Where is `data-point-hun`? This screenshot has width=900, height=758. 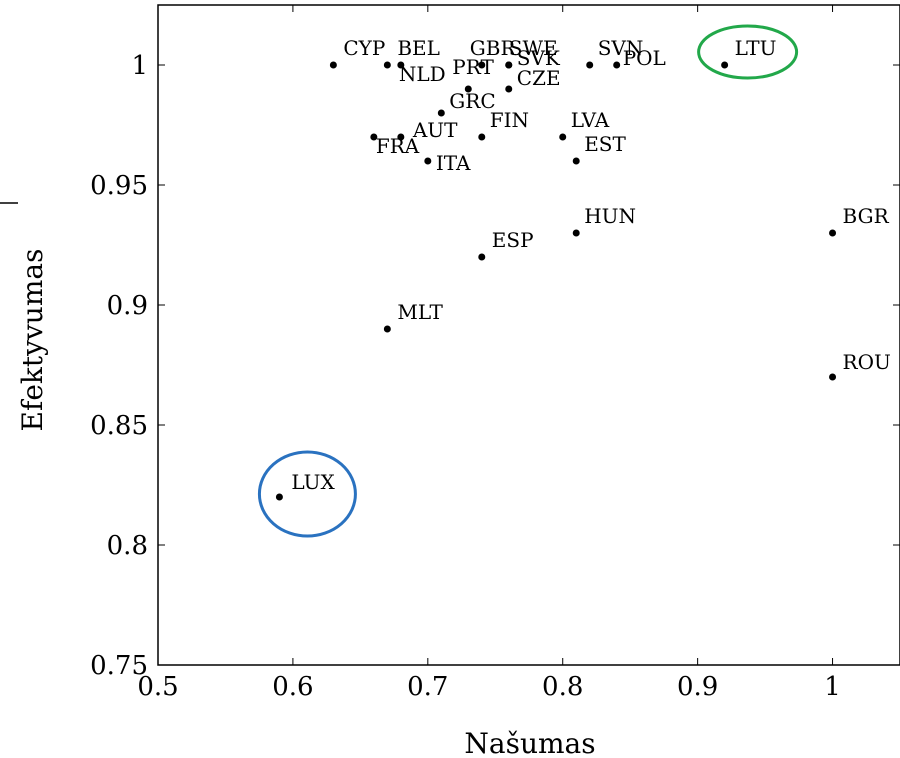 data-point-hun is located at coordinates (576, 233).